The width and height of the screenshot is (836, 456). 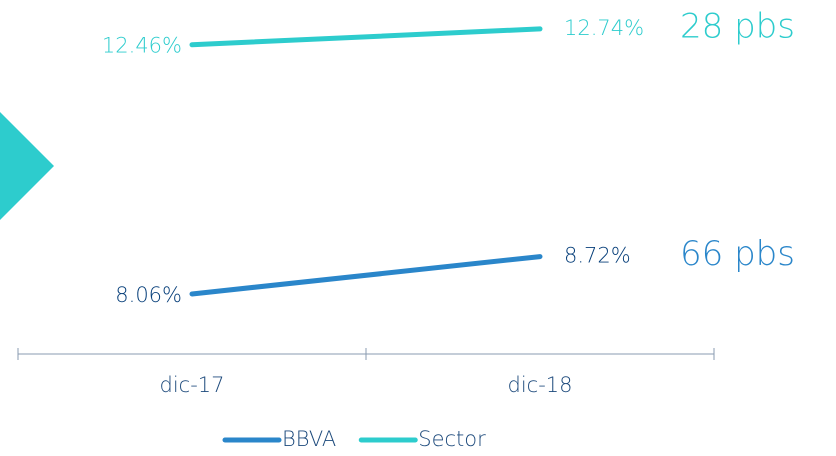 What do you see at coordinates (604, 28) in the screenshot?
I see `data-label: 12.74%` at bounding box center [604, 28].